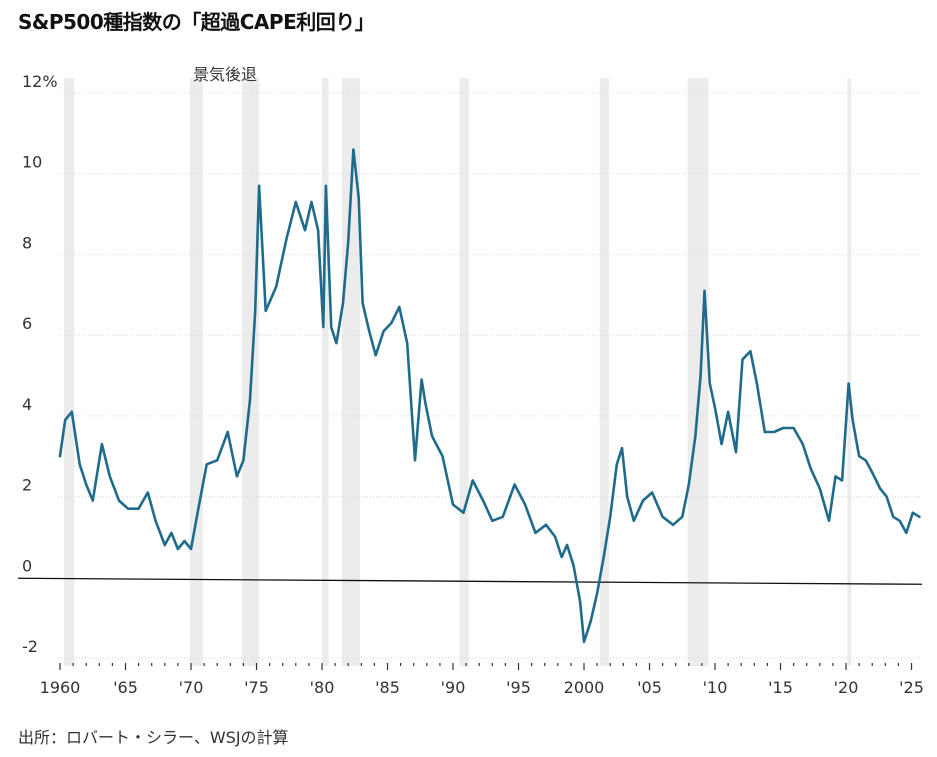 Image resolution: width=937 pixels, height=757 pixels. I want to click on x-tick-label: '05, so click(649, 687).